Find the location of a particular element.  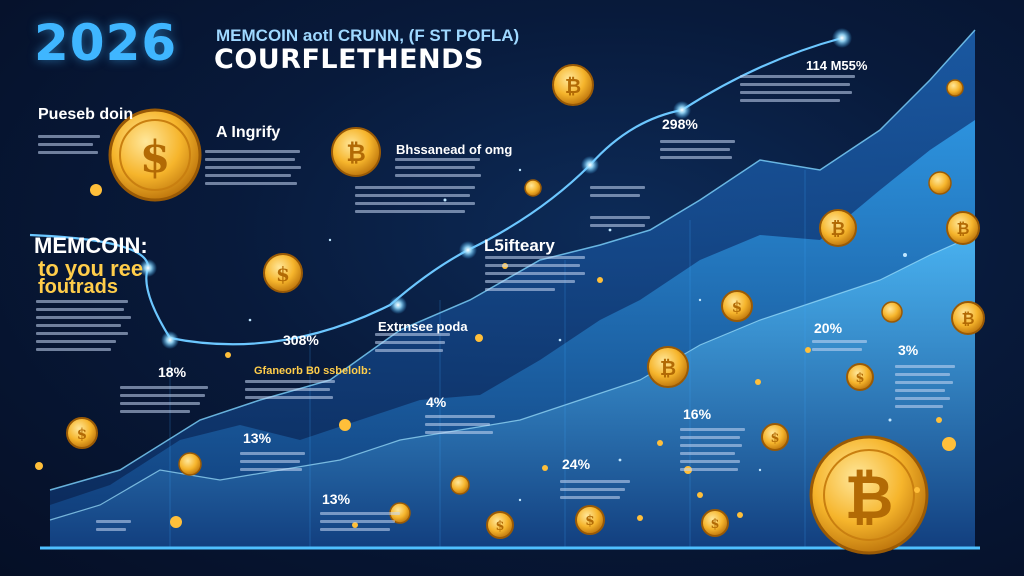

percent-label: 16% is located at coordinates (697, 414).